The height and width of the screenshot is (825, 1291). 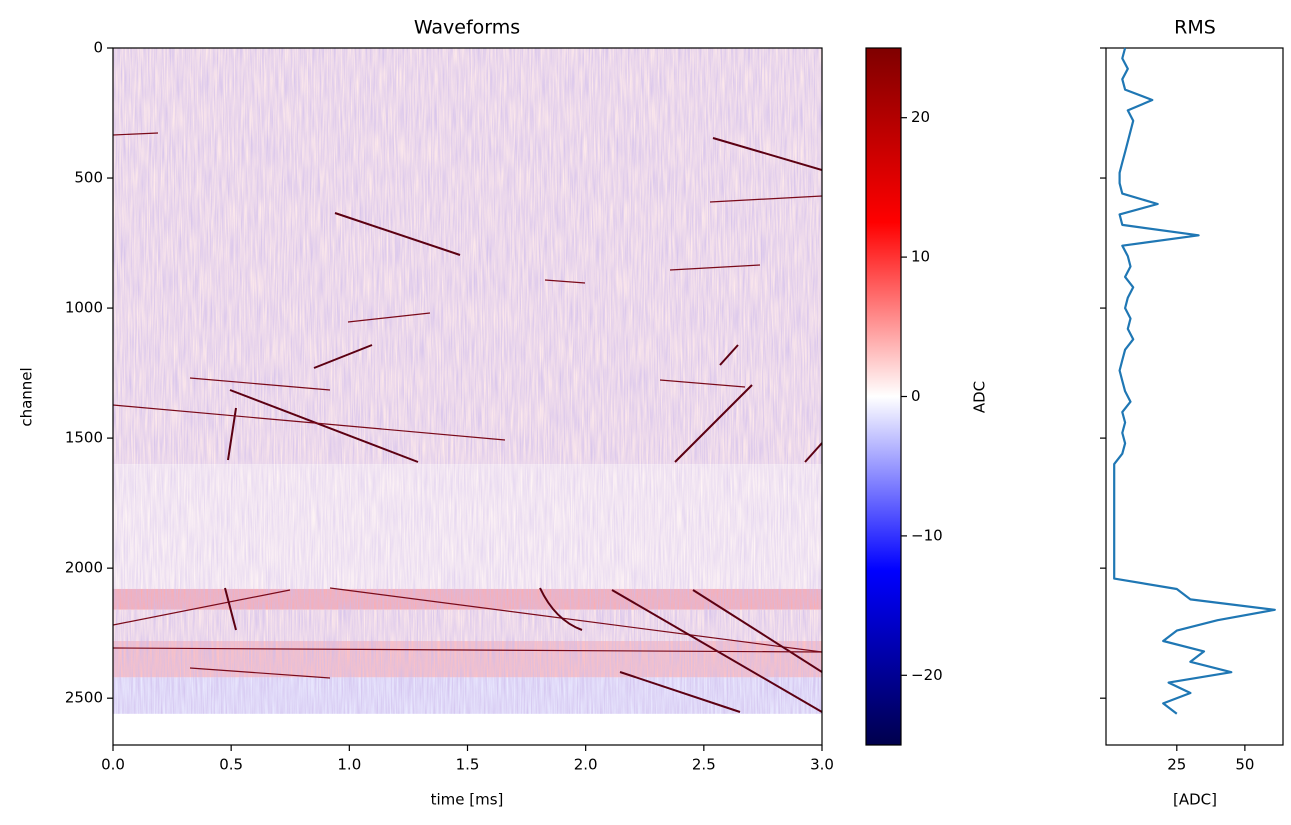 What do you see at coordinates (1176, 765) in the screenshot?
I see `x-tick-label: 25` at bounding box center [1176, 765].